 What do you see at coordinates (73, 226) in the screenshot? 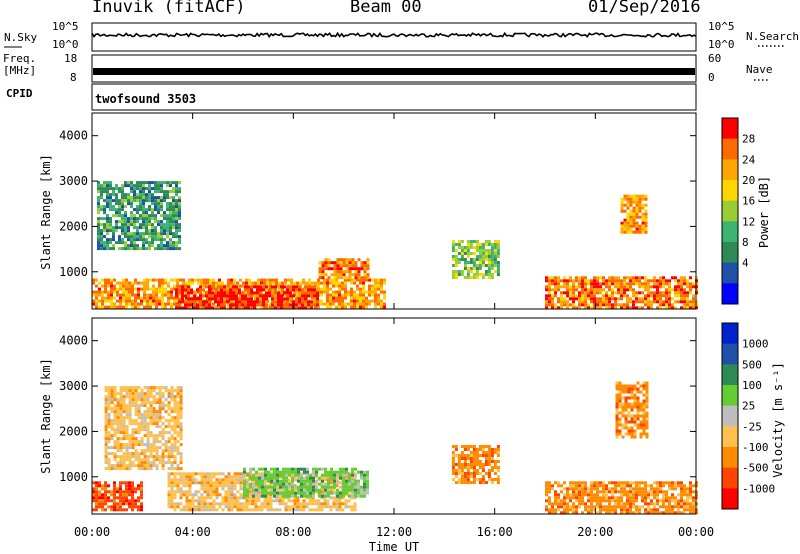
I see `y-tick-label: 2000` at bounding box center [73, 226].